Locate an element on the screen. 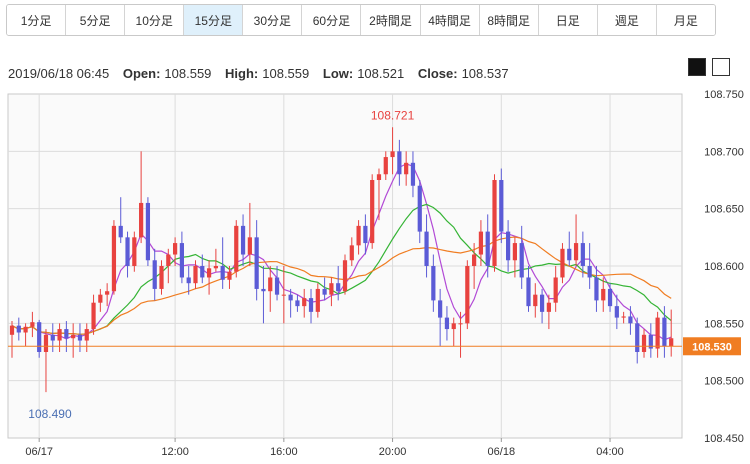  open-value: 108.559 is located at coordinates (188, 73).